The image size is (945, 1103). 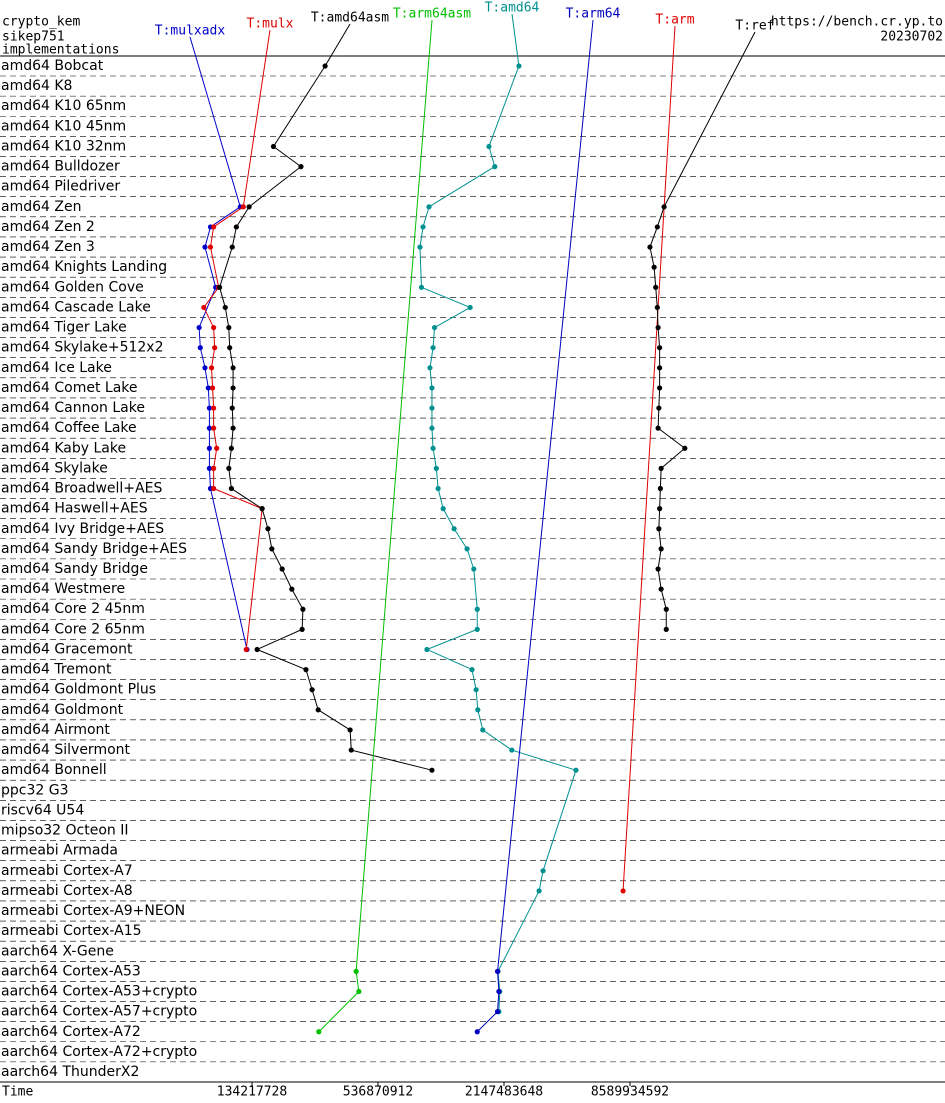 What do you see at coordinates (60, 167) in the screenshot?
I see `category-label: amd64 Bulldozer` at bounding box center [60, 167].